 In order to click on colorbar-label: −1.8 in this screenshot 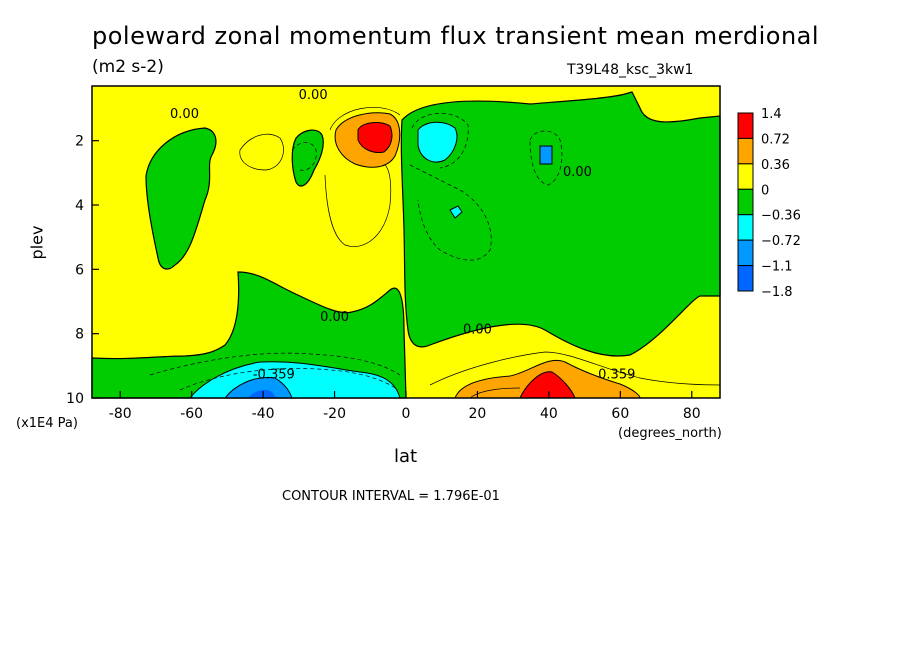, I will do `click(777, 292)`.